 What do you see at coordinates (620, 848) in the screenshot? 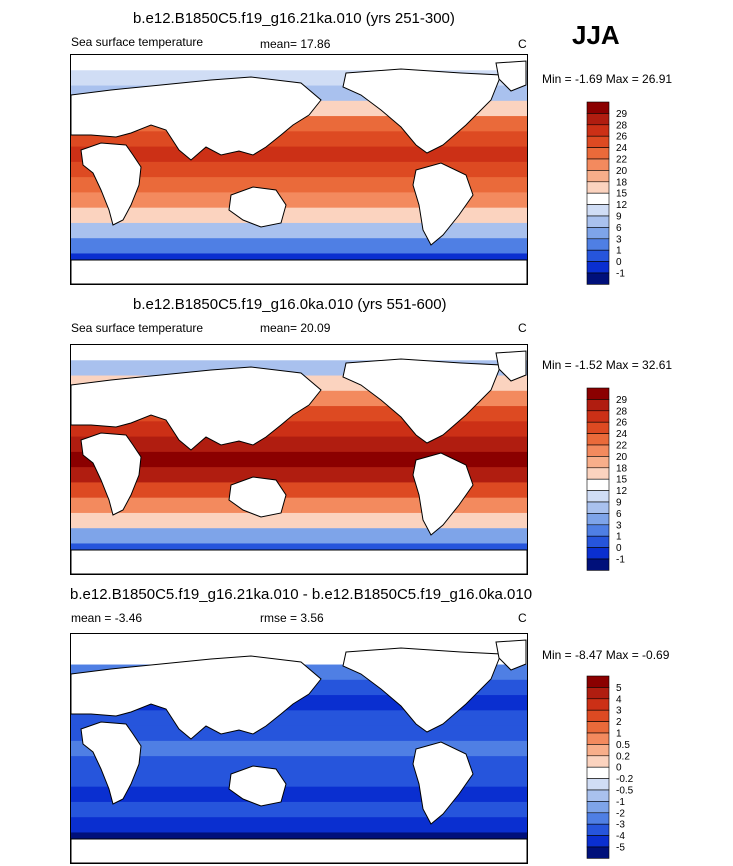
I see `colorbar-label: -5` at bounding box center [620, 848].